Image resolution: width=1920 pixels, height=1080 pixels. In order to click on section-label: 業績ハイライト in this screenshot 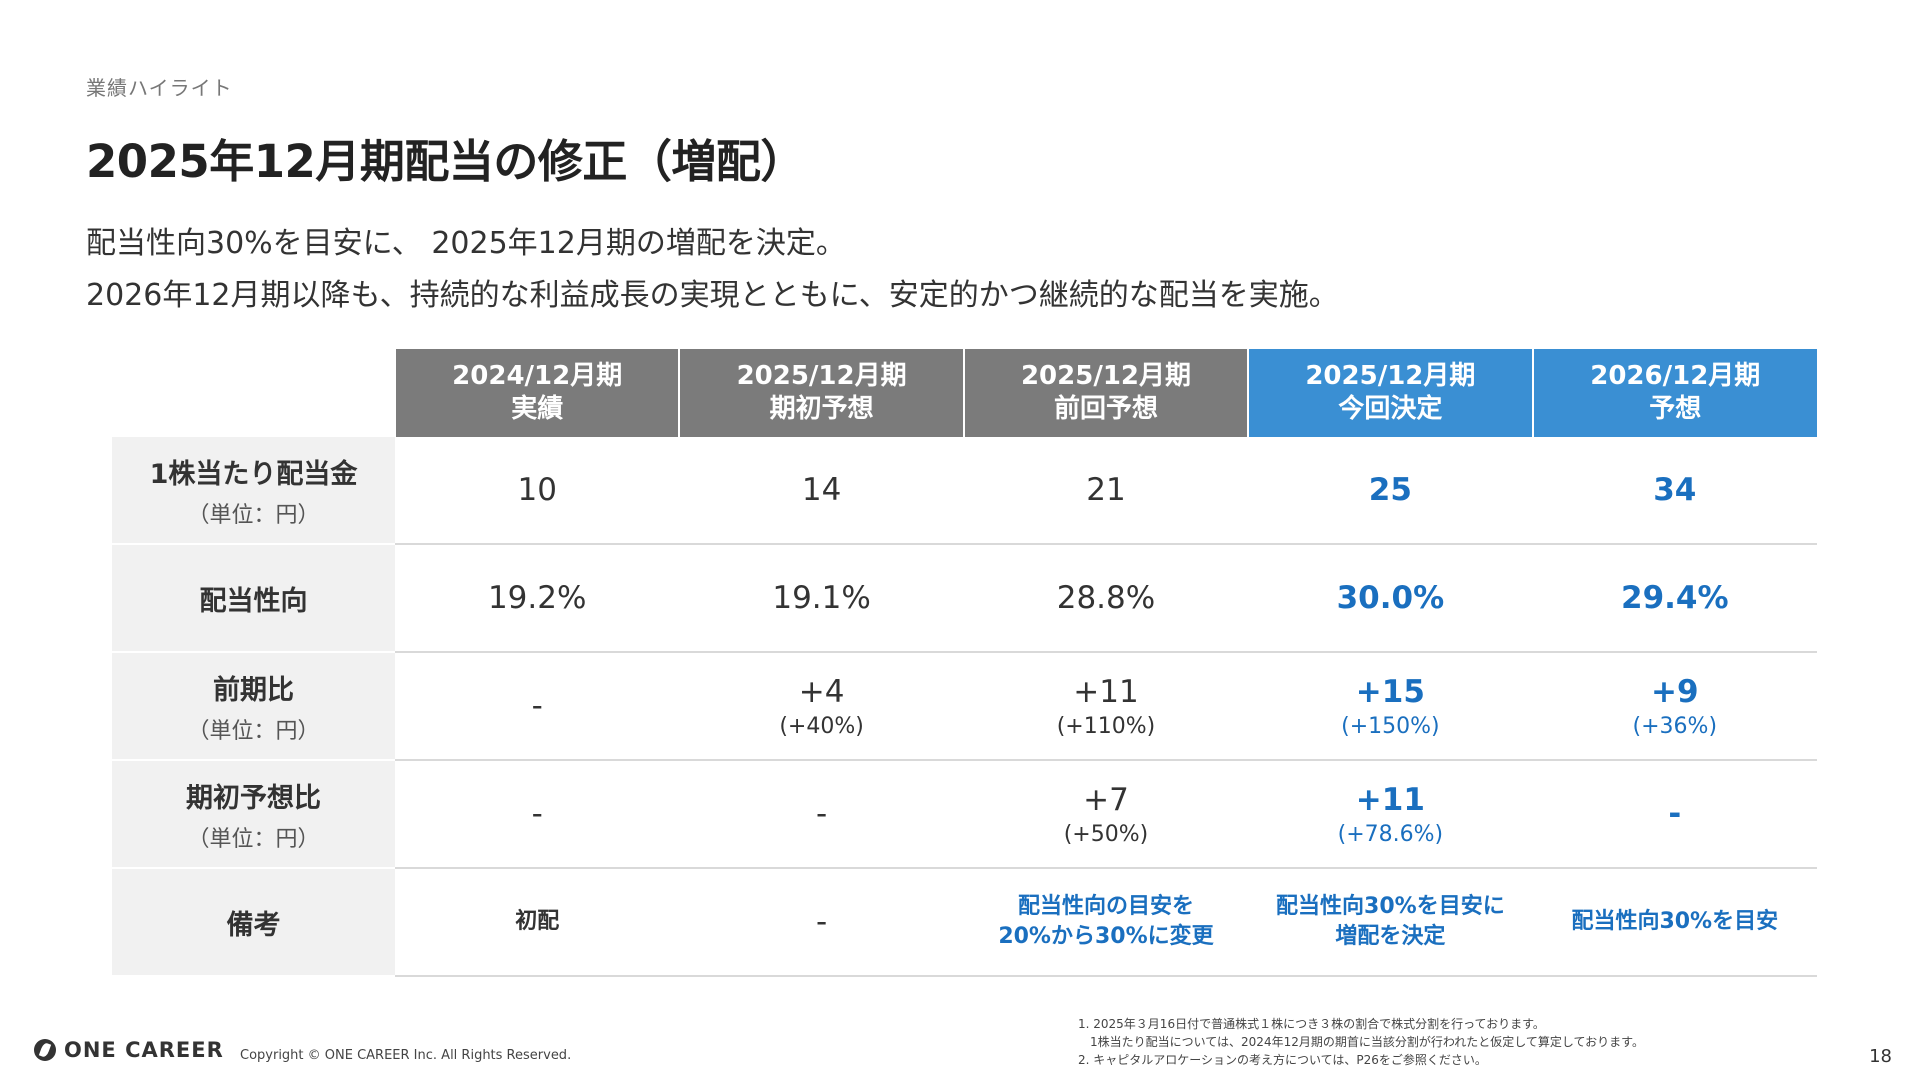, I will do `click(159, 88)`.